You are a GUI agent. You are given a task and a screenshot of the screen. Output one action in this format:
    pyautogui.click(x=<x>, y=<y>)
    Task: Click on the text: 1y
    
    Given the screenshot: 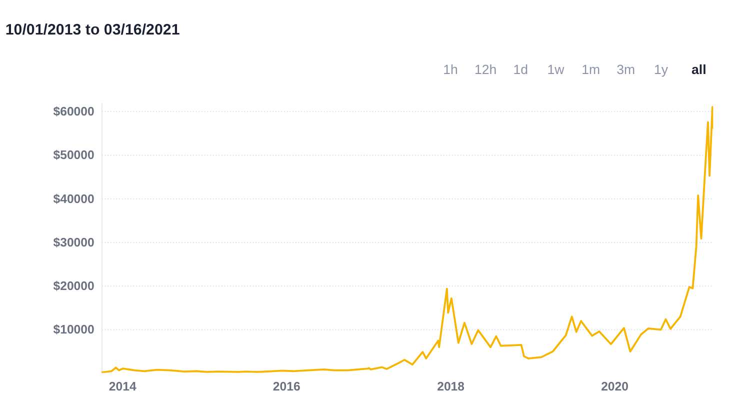 What is the action you would take?
    pyautogui.click(x=661, y=70)
    